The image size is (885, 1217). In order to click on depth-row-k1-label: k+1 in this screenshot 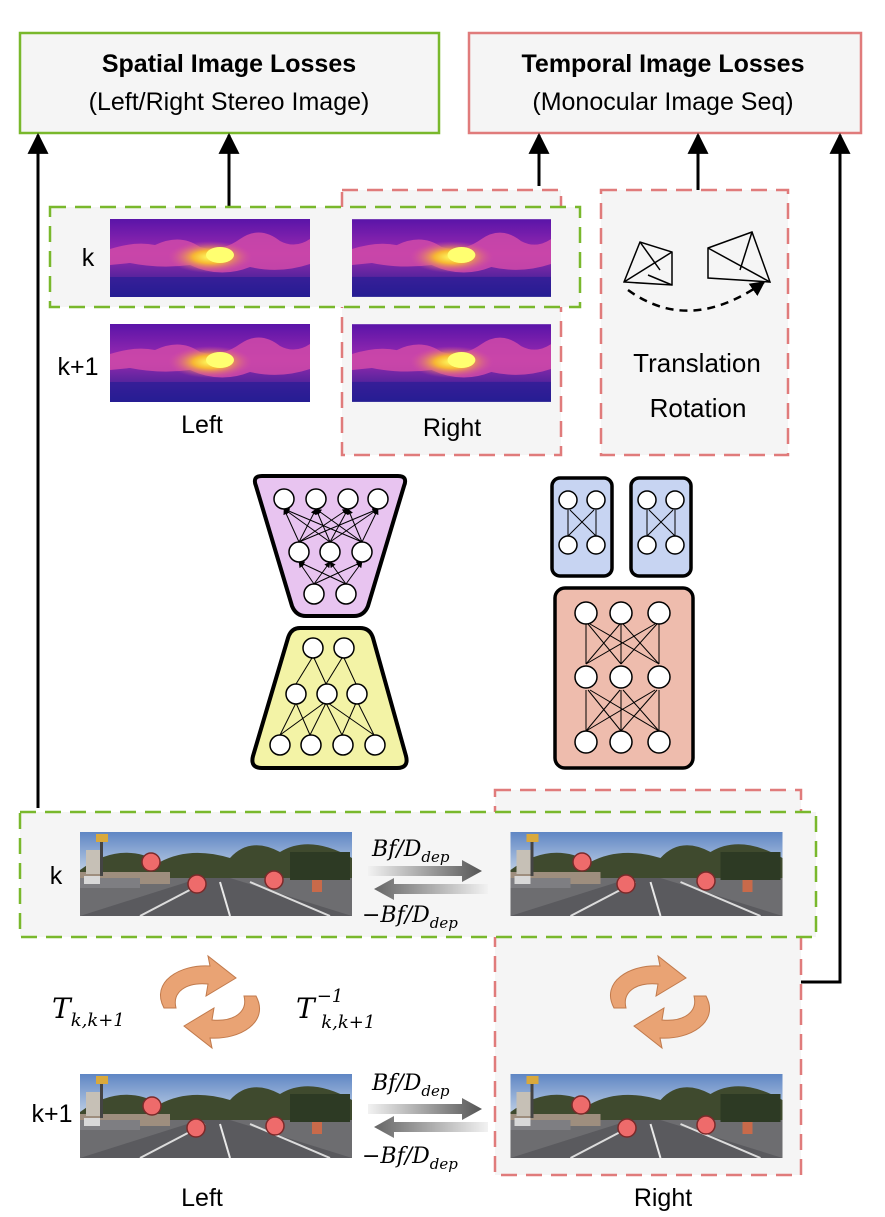, I will do `click(77, 367)`.